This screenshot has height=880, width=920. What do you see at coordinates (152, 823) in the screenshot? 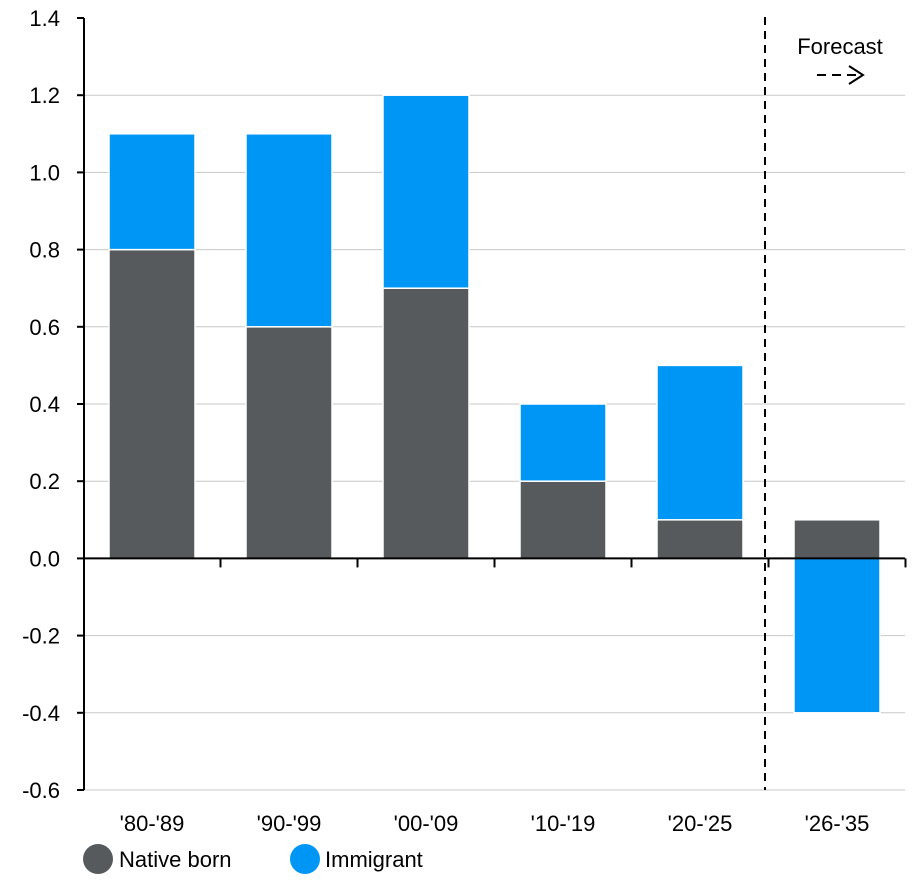
I see `x-tick-label: '80-'89` at bounding box center [152, 823].